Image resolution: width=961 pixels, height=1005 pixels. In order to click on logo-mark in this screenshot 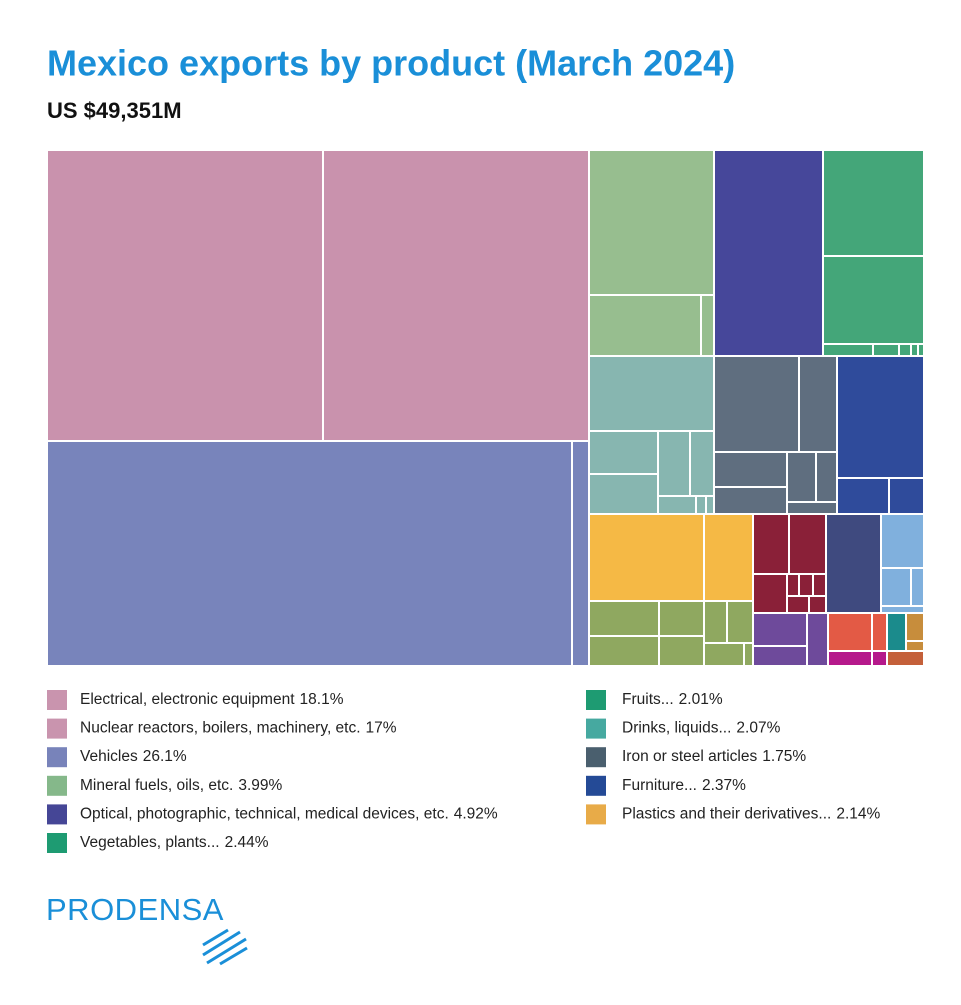, I will do `click(225, 947)`.